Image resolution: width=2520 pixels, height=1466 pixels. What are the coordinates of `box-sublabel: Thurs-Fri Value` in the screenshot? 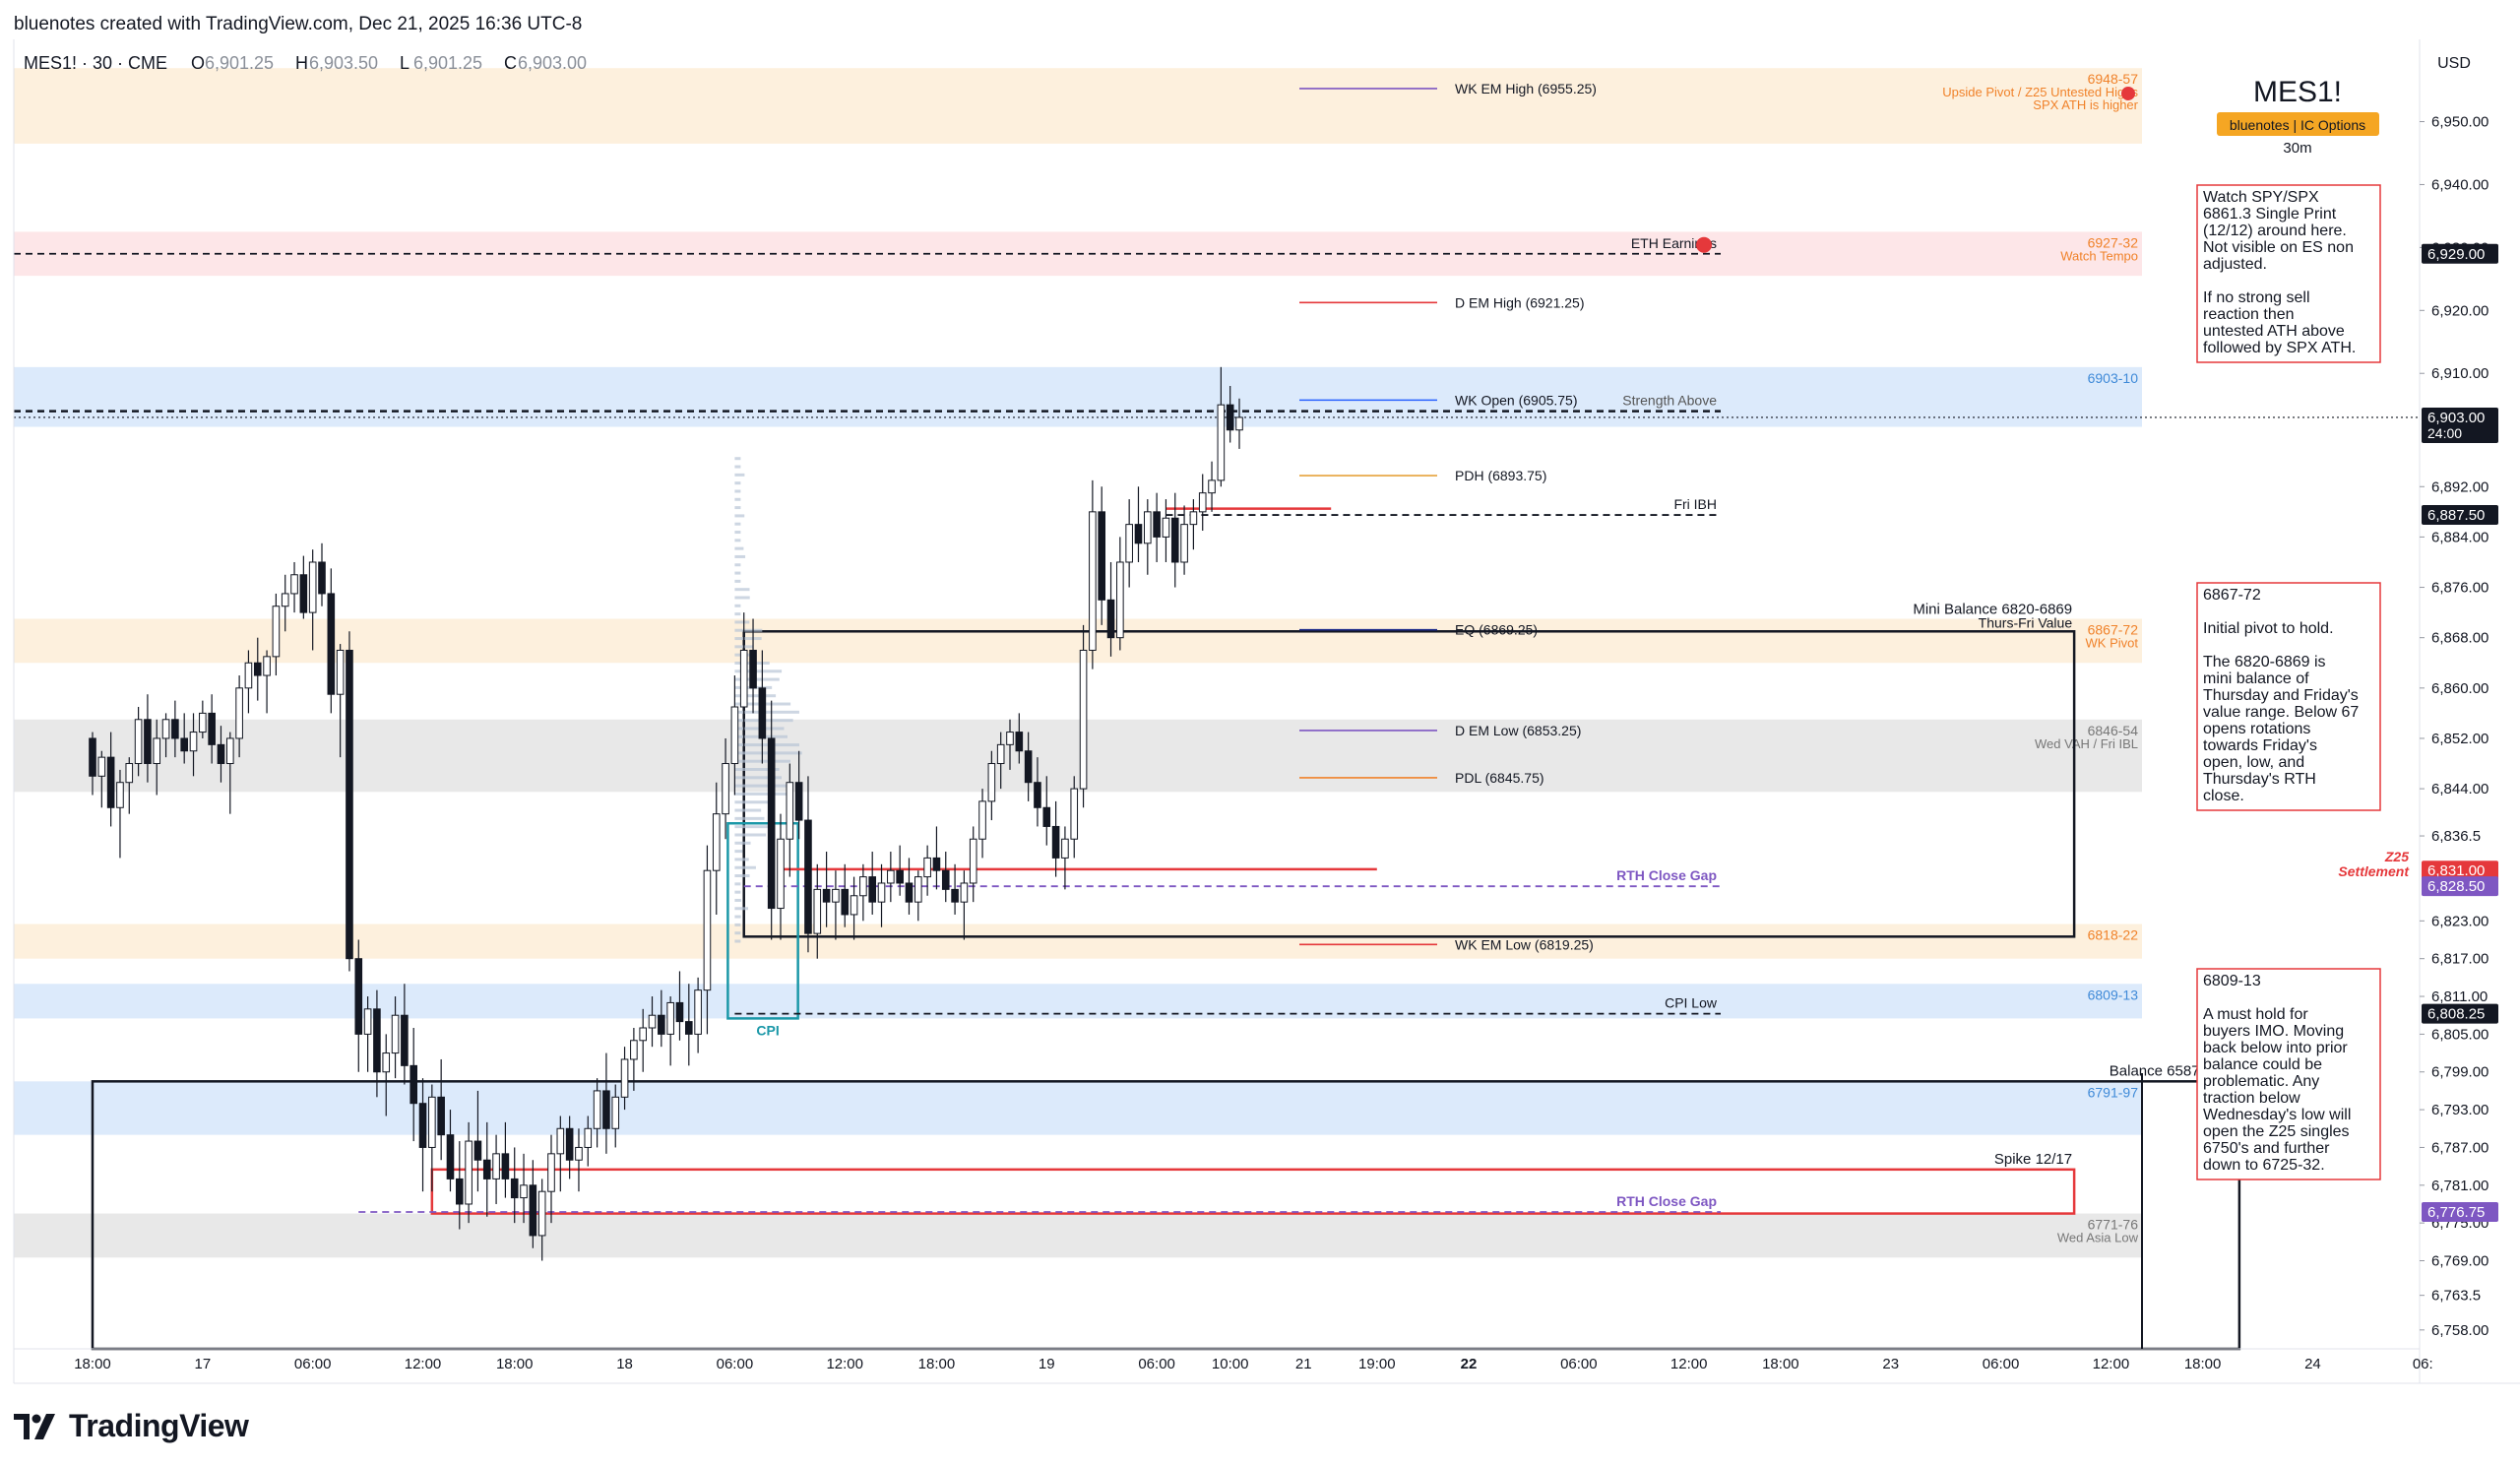 It's located at (2026, 622).